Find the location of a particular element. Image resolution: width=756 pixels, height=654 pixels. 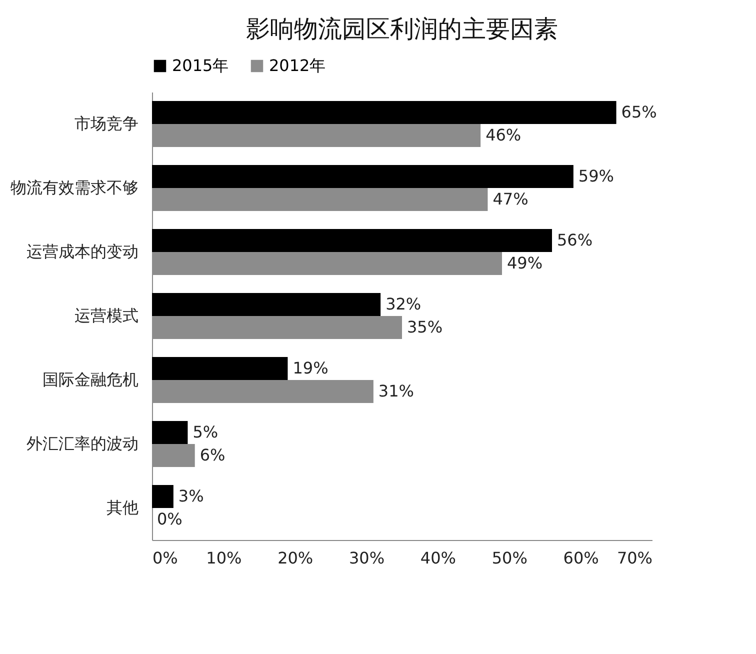

data-label: 5% is located at coordinates (205, 432).